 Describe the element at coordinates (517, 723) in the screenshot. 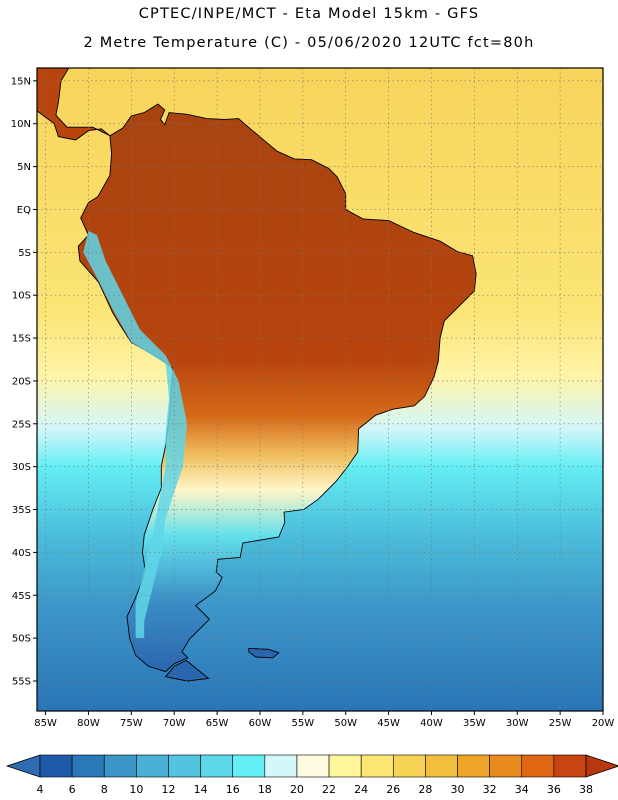

I see `lon-tick-label: 30W` at that location.